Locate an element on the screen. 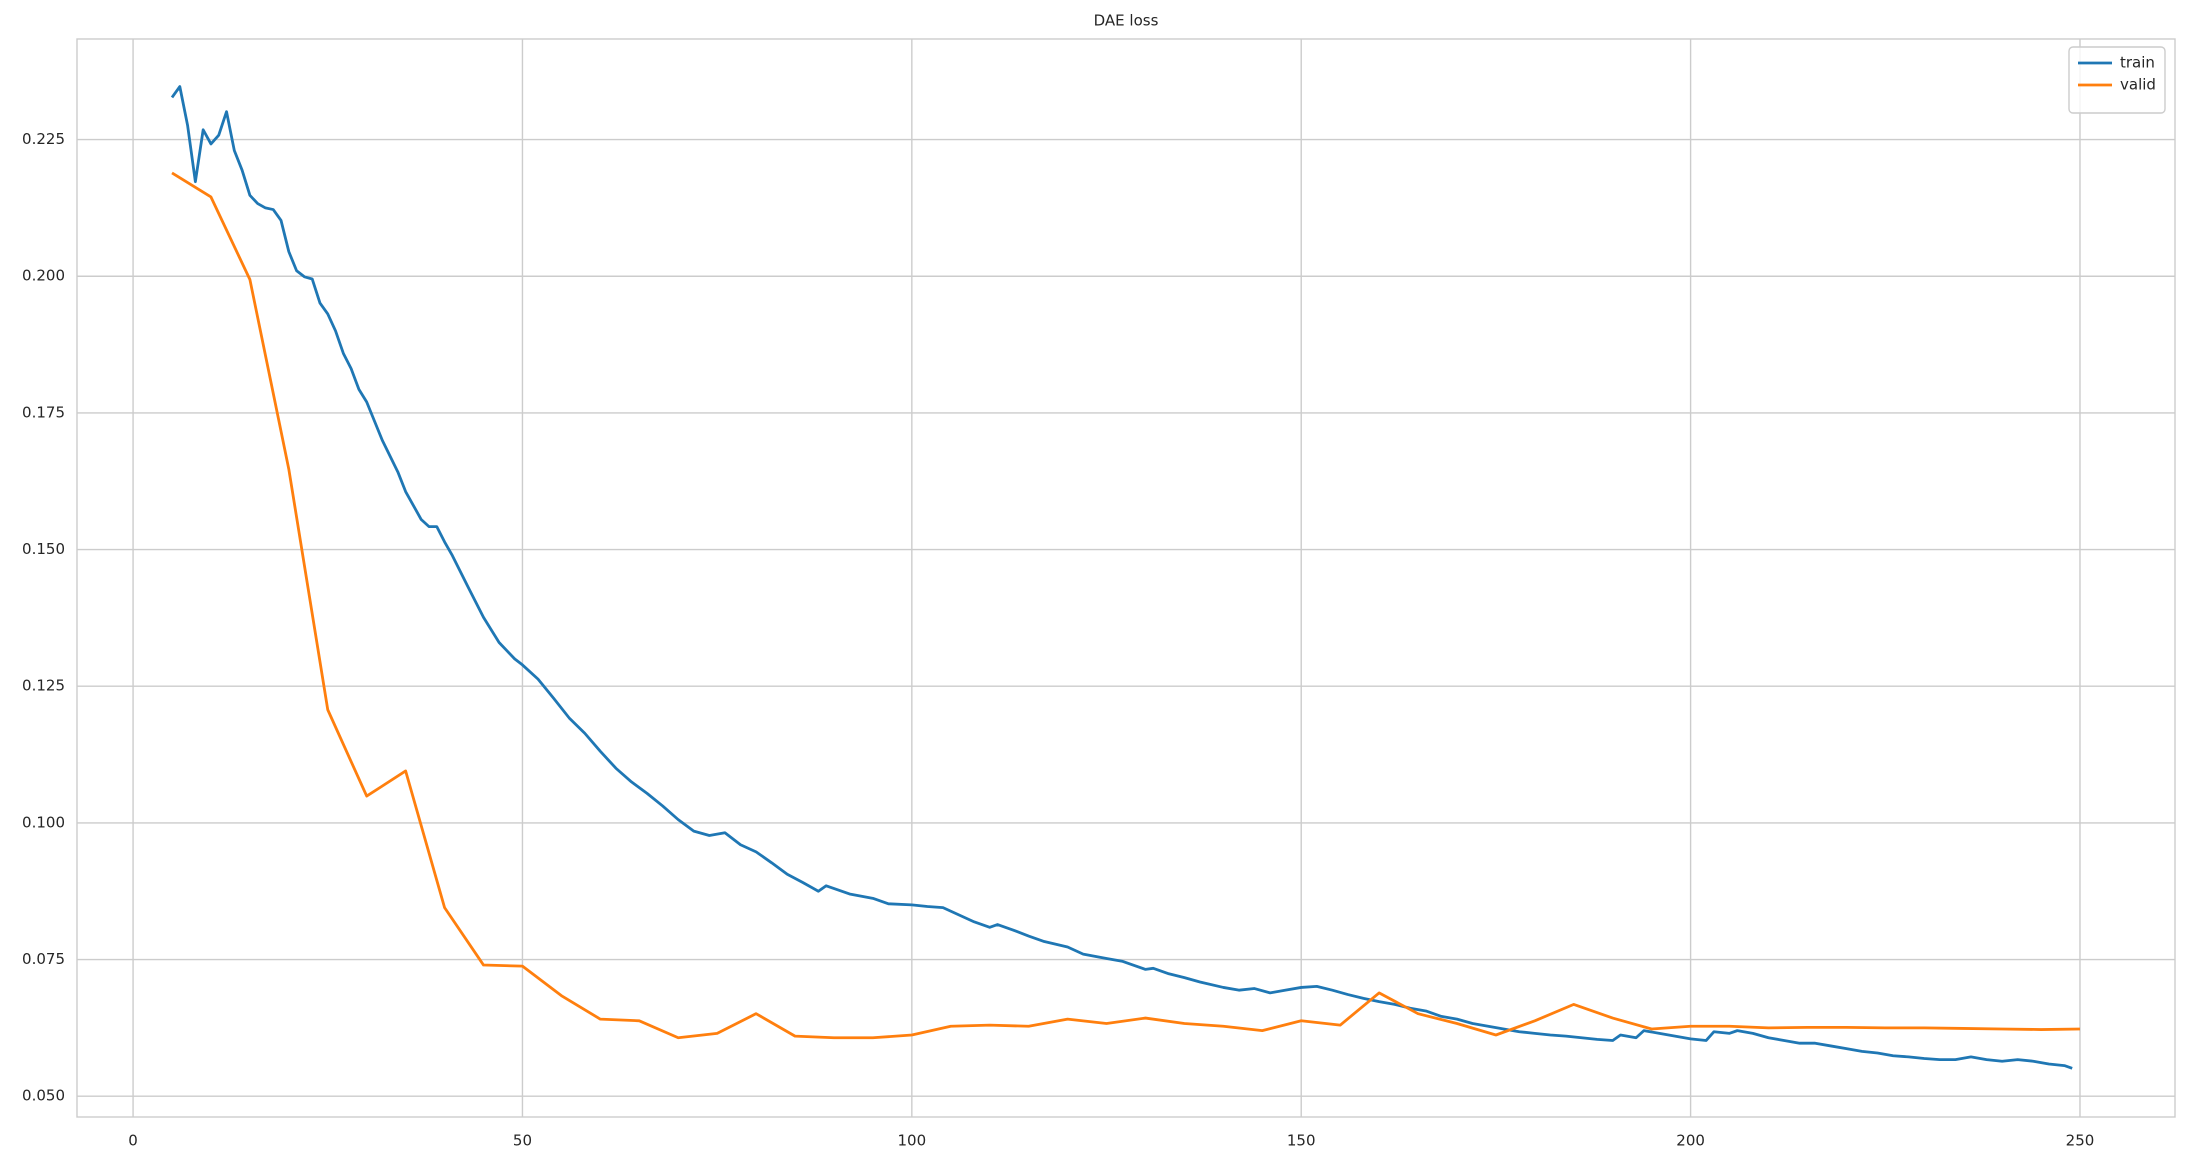 Image resolution: width=2190 pixels, height=1165 pixels. y-tick-label: 0.200 is located at coordinates (43, 276).